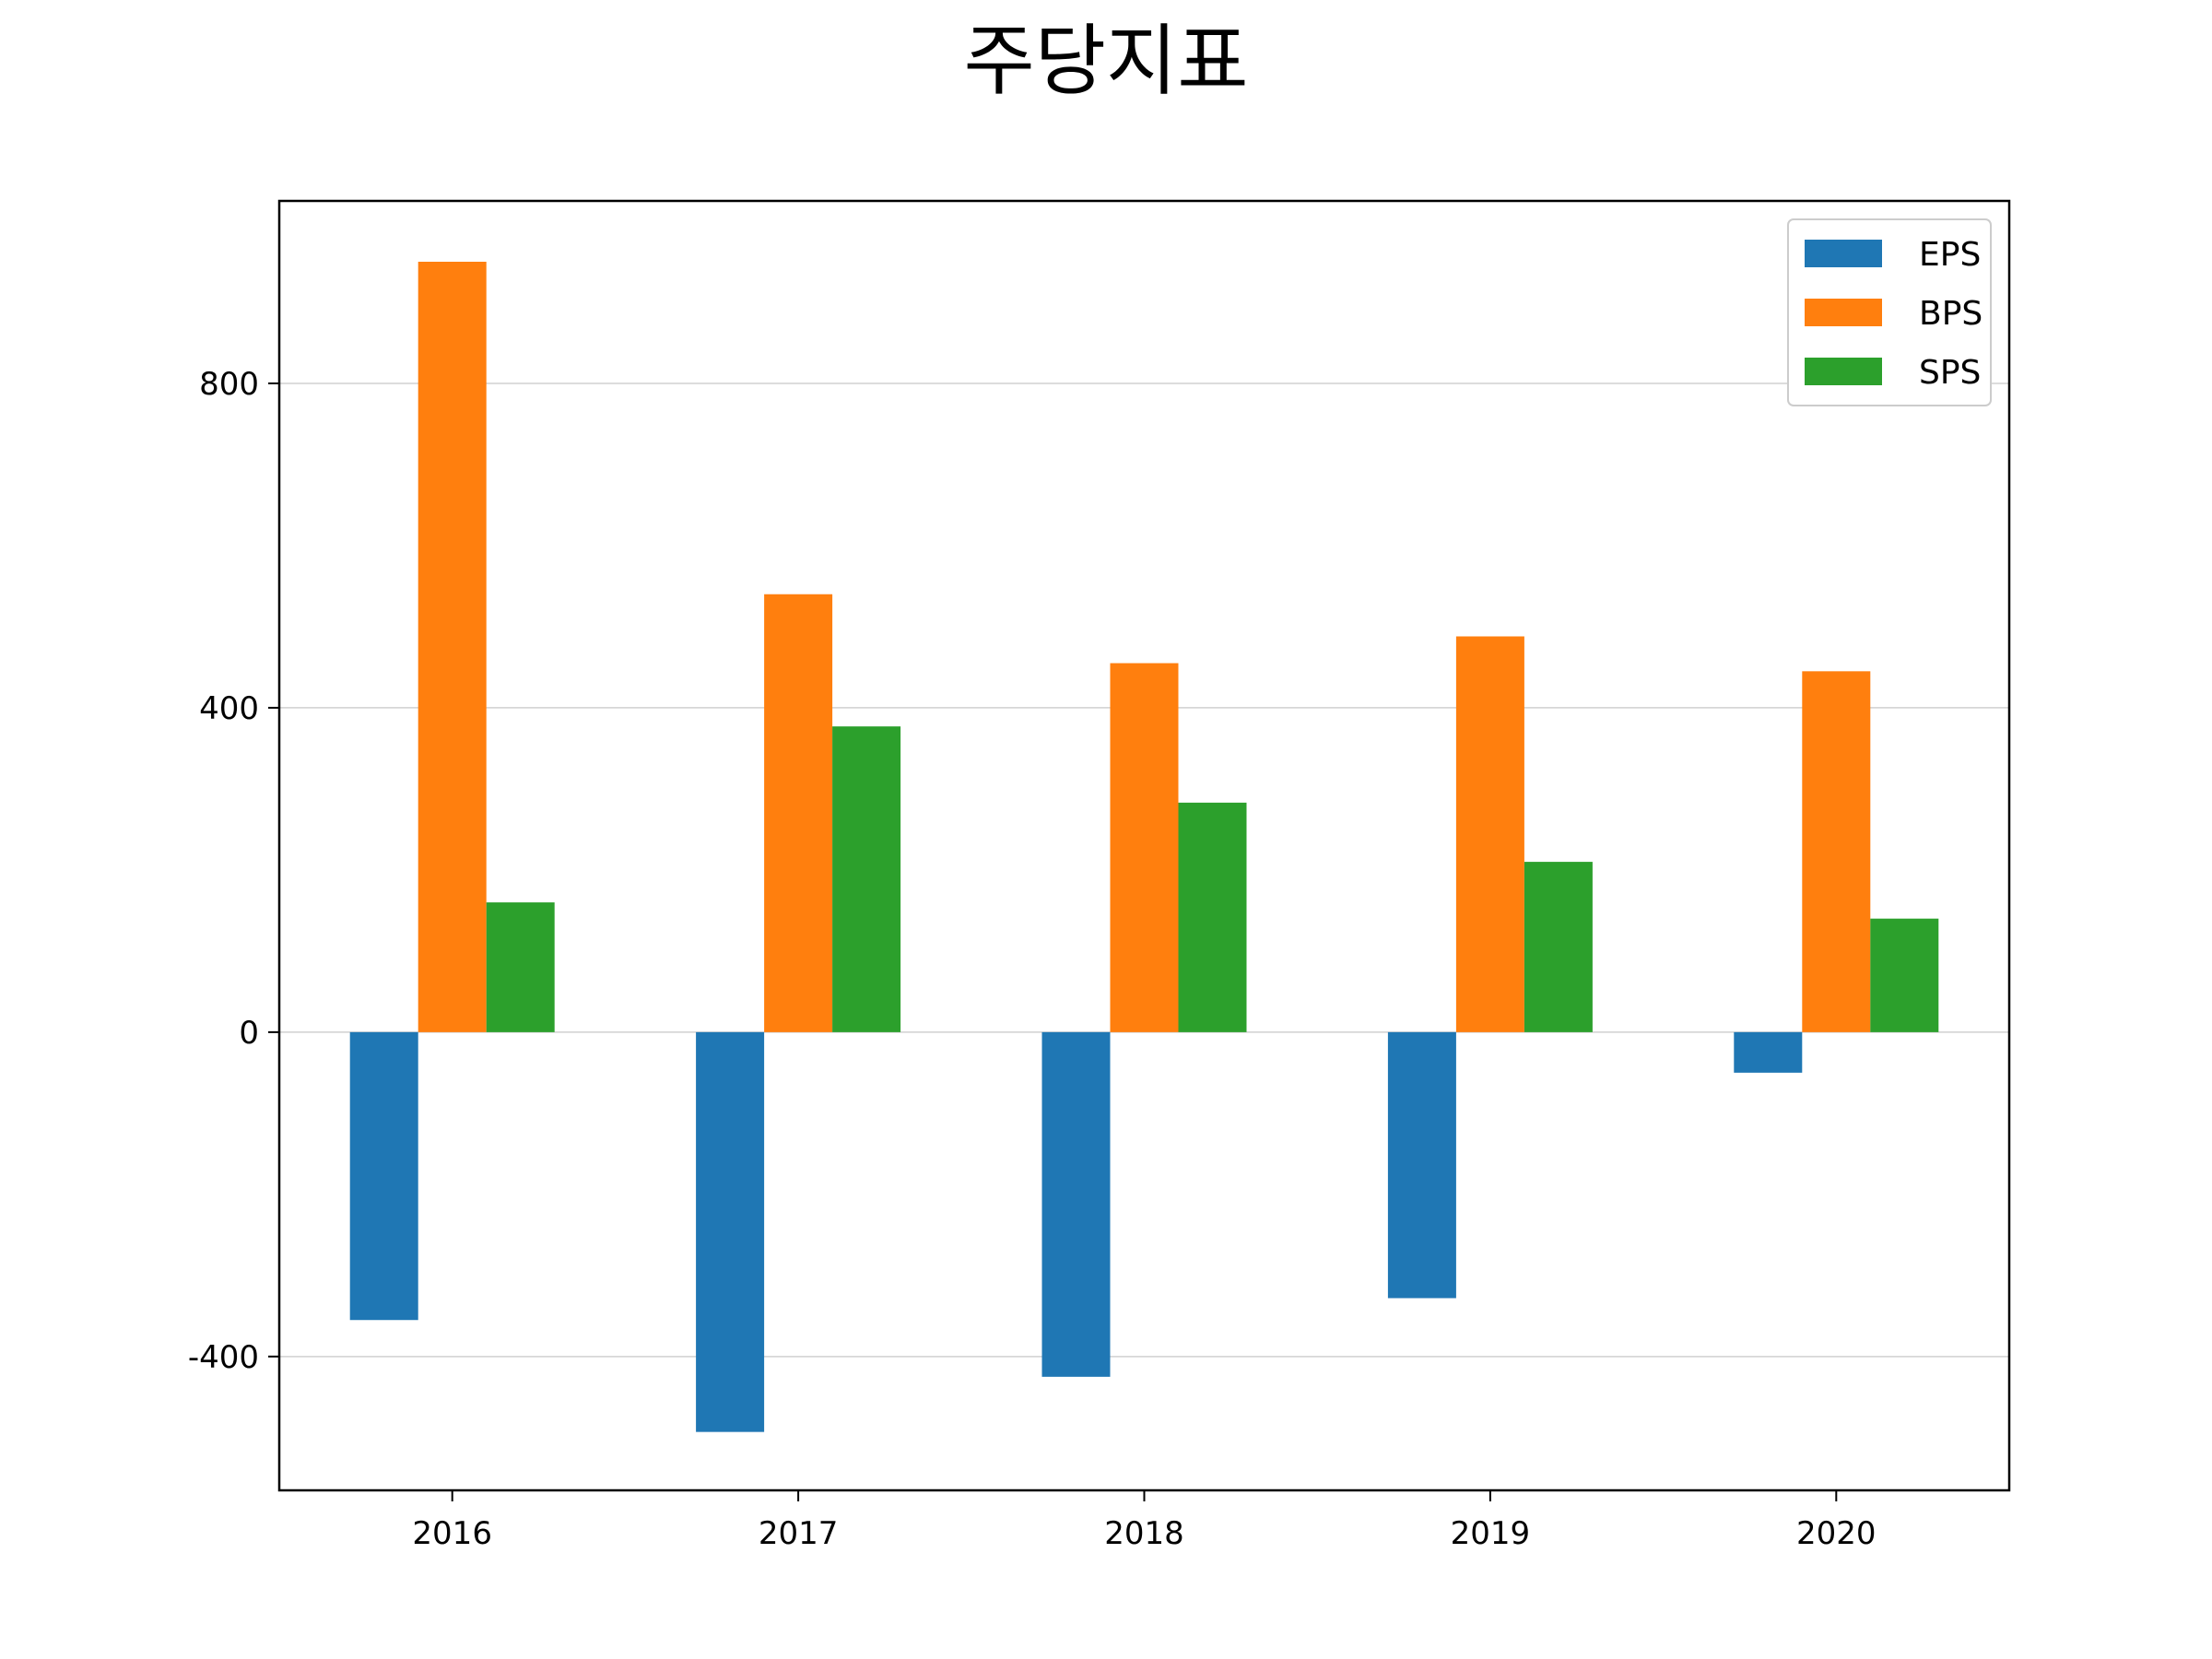 The width and height of the screenshot is (2212, 1659). What do you see at coordinates (1843, 312) in the screenshot?
I see `legend-swatch-bps` at bounding box center [1843, 312].